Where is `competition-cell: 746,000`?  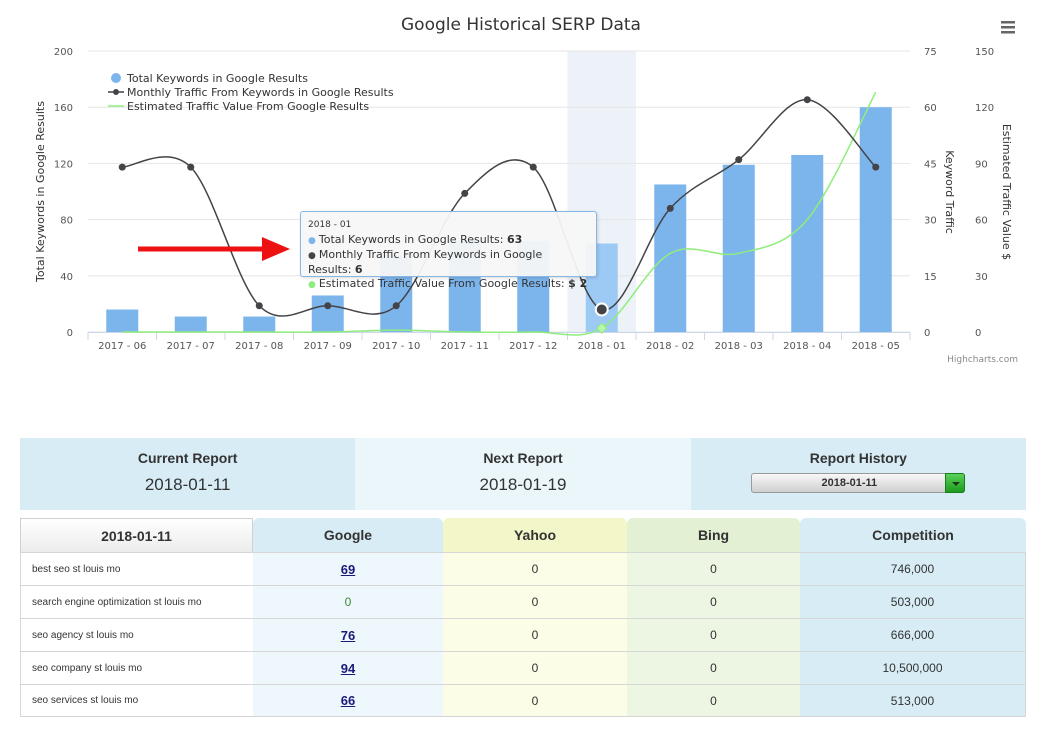 competition-cell: 746,000 is located at coordinates (913, 568).